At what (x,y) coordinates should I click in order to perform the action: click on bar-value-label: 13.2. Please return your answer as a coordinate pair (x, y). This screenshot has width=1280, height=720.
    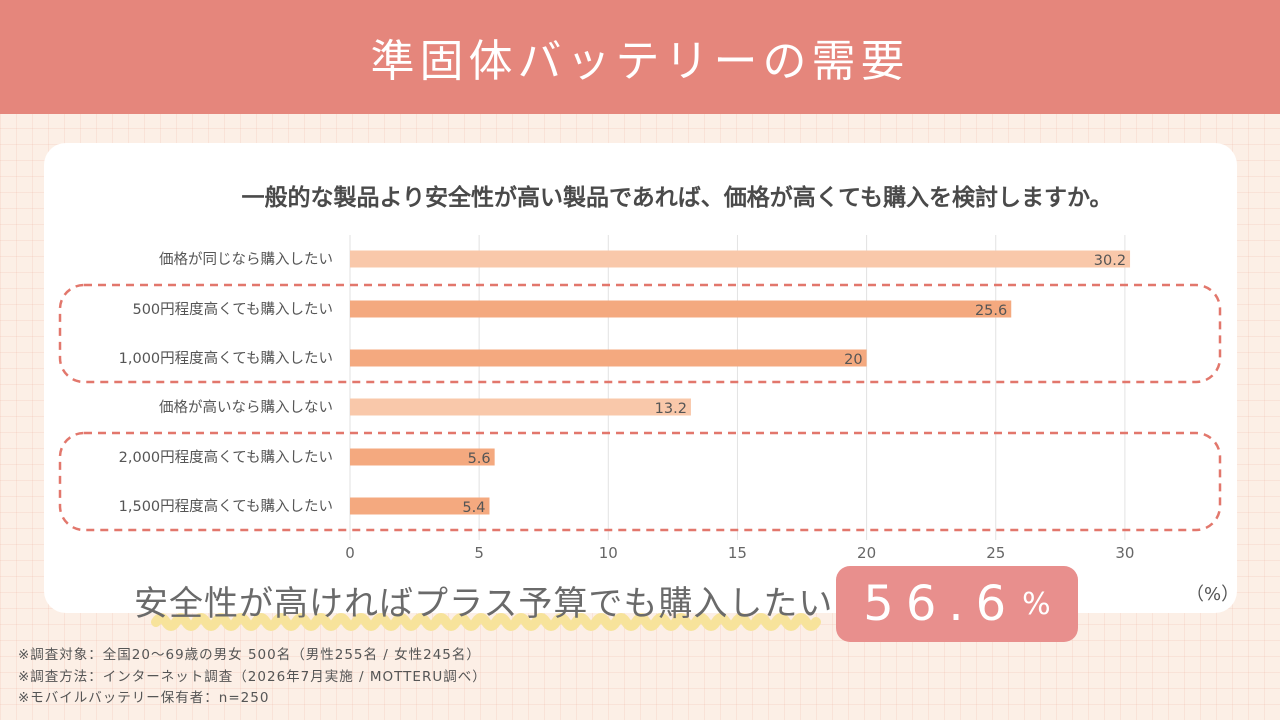
    Looking at the image, I should click on (671, 409).